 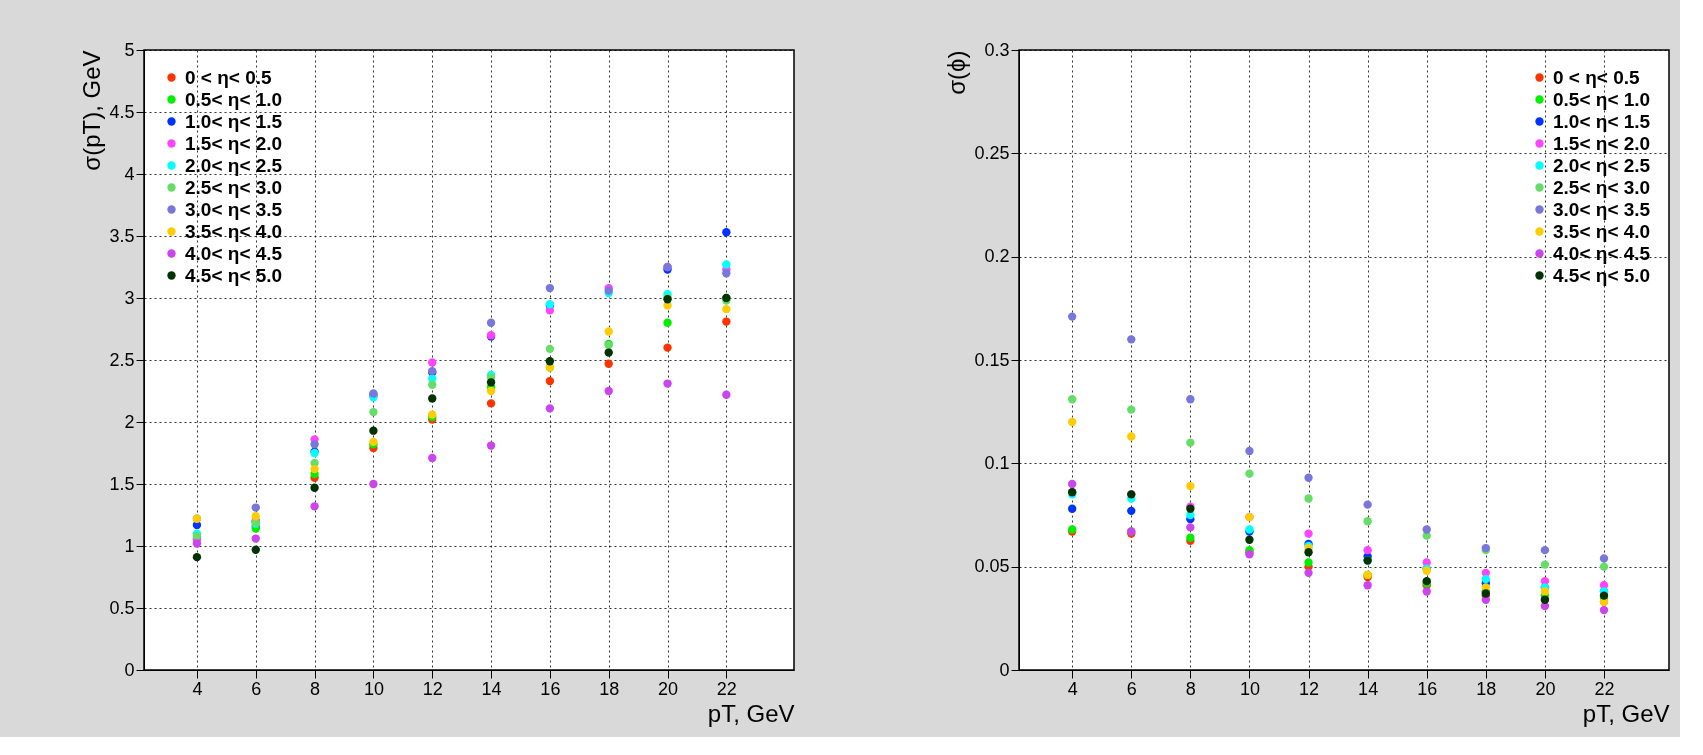 What do you see at coordinates (234, 231) in the screenshot?
I see `legend-label: 3.5< η< 4.0` at bounding box center [234, 231].